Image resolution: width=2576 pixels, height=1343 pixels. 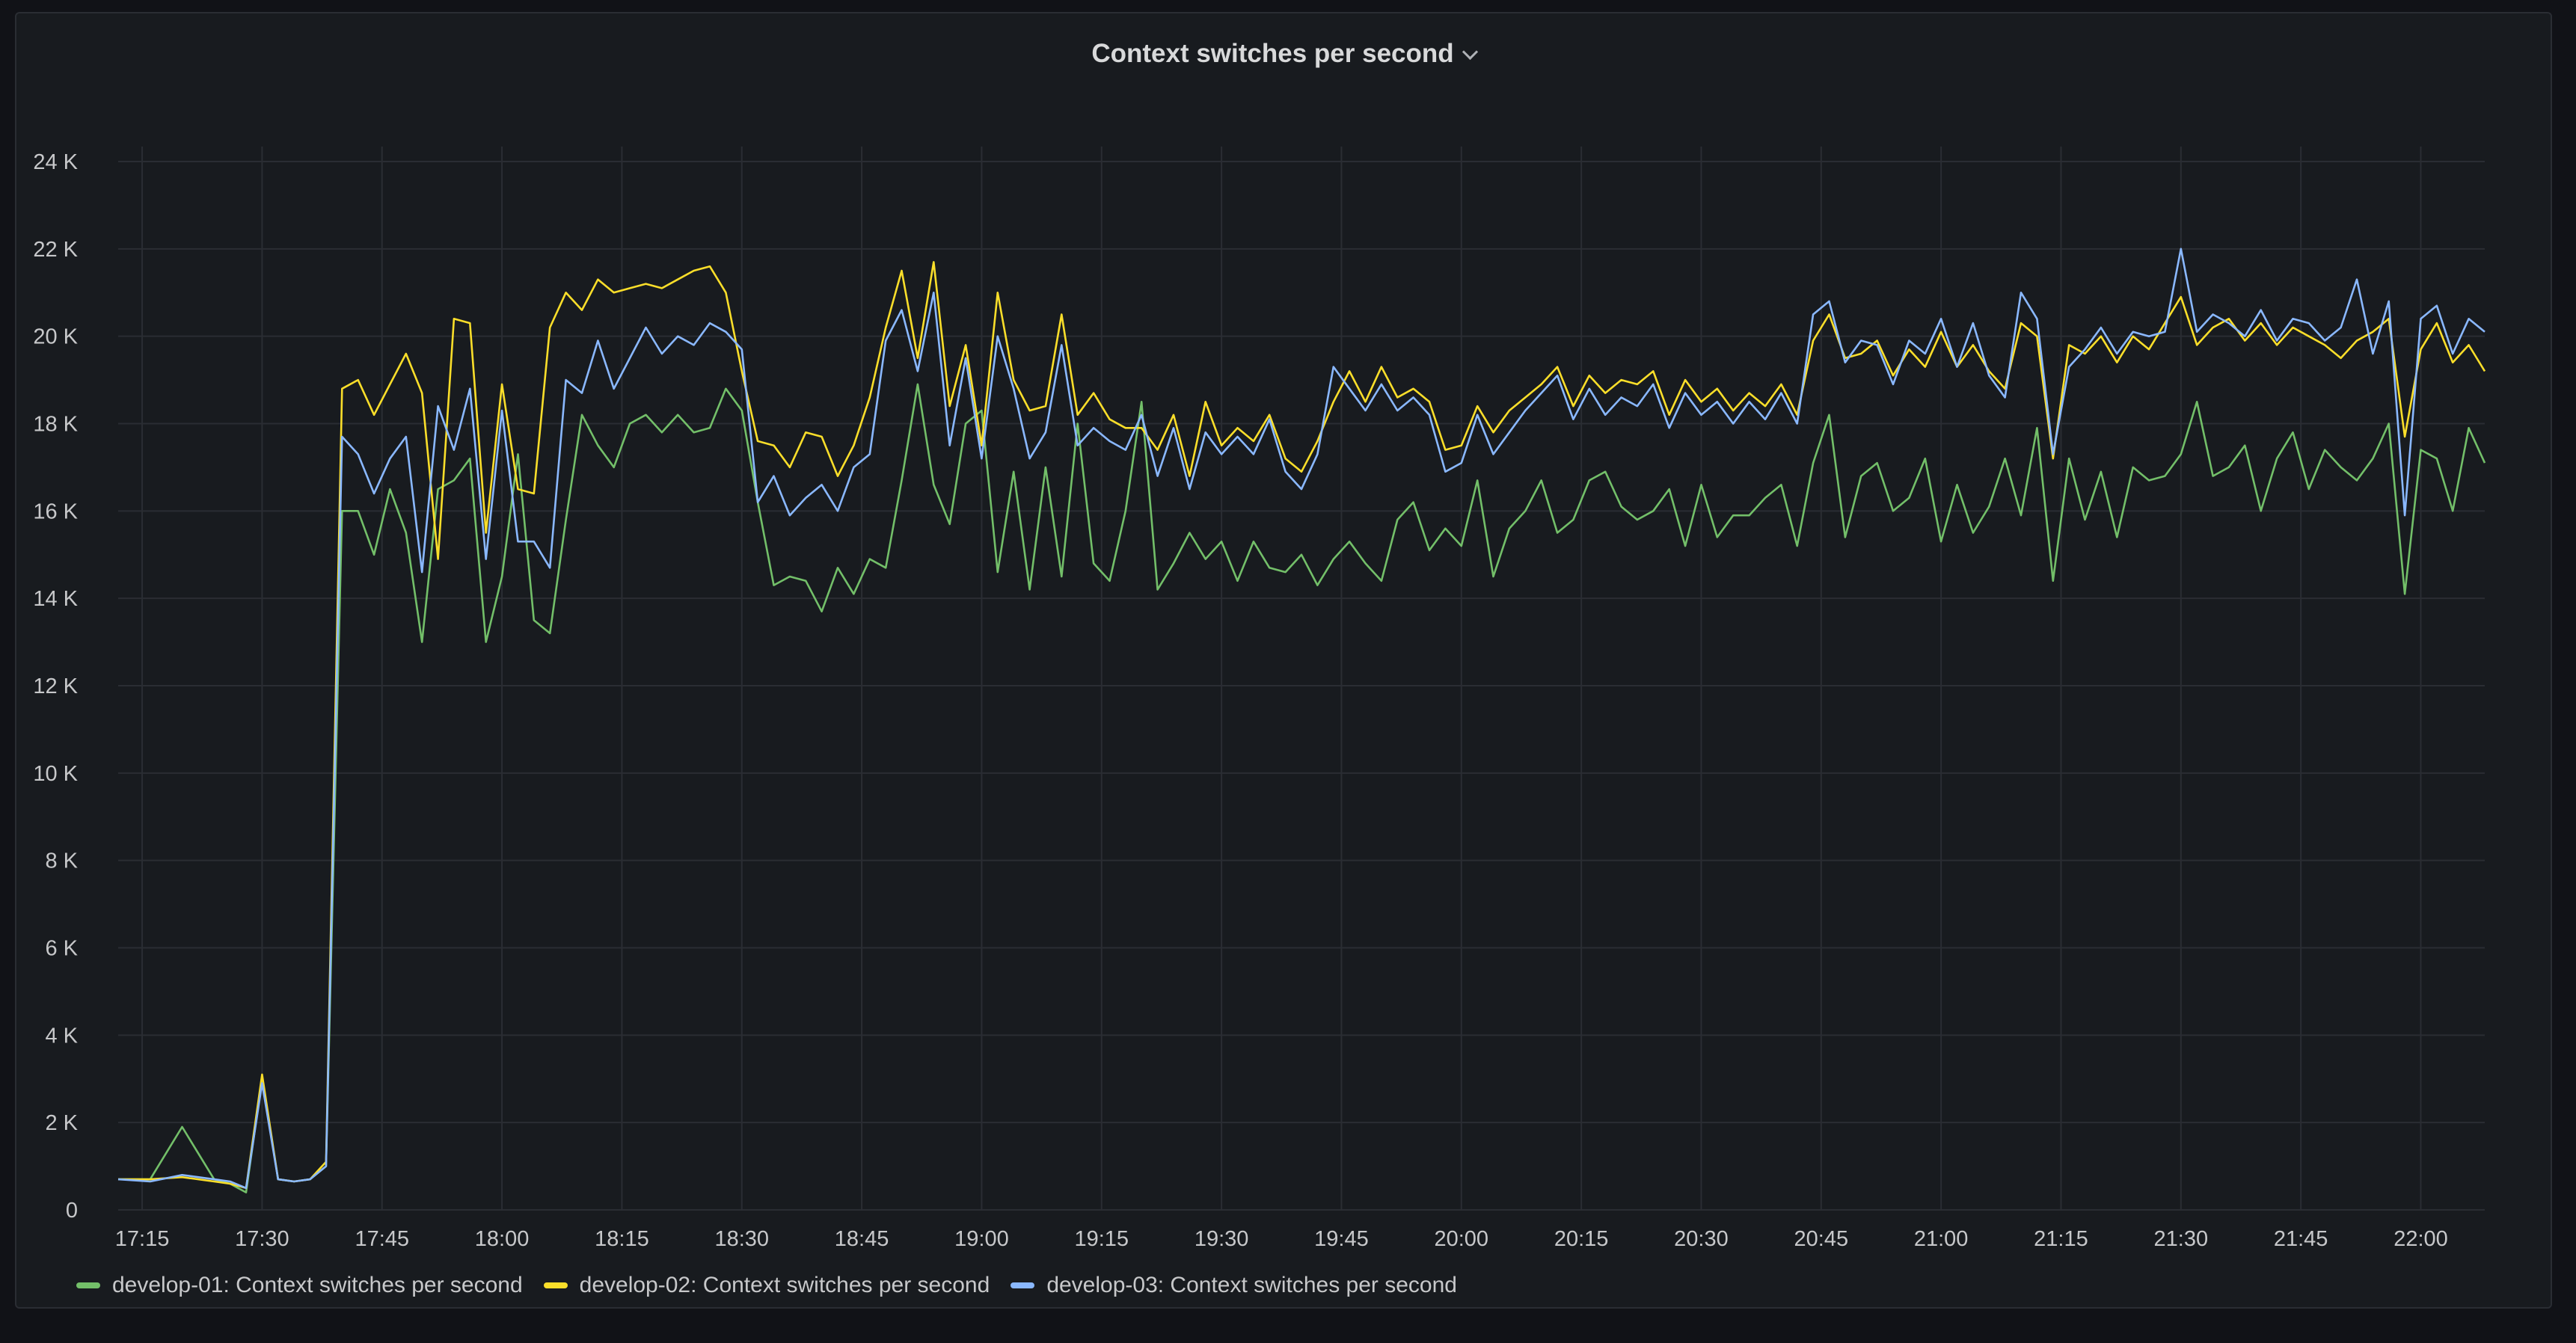 What do you see at coordinates (1821, 1239) in the screenshot?
I see `x-tick-label: 20:45` at bounding box center [1821, 1239].